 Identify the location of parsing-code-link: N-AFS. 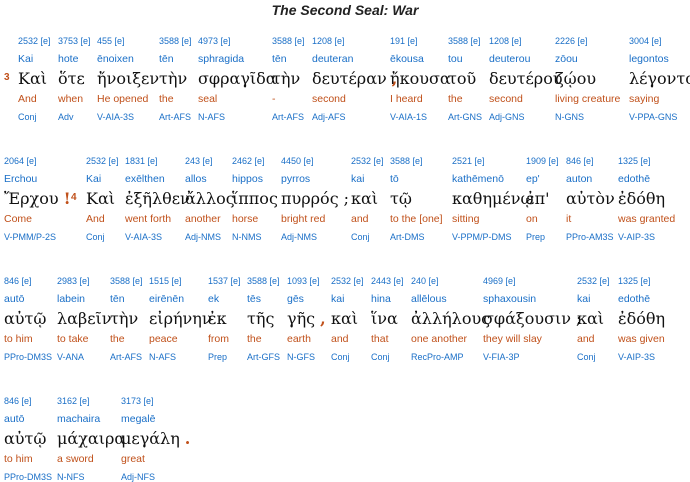
(211, 117).